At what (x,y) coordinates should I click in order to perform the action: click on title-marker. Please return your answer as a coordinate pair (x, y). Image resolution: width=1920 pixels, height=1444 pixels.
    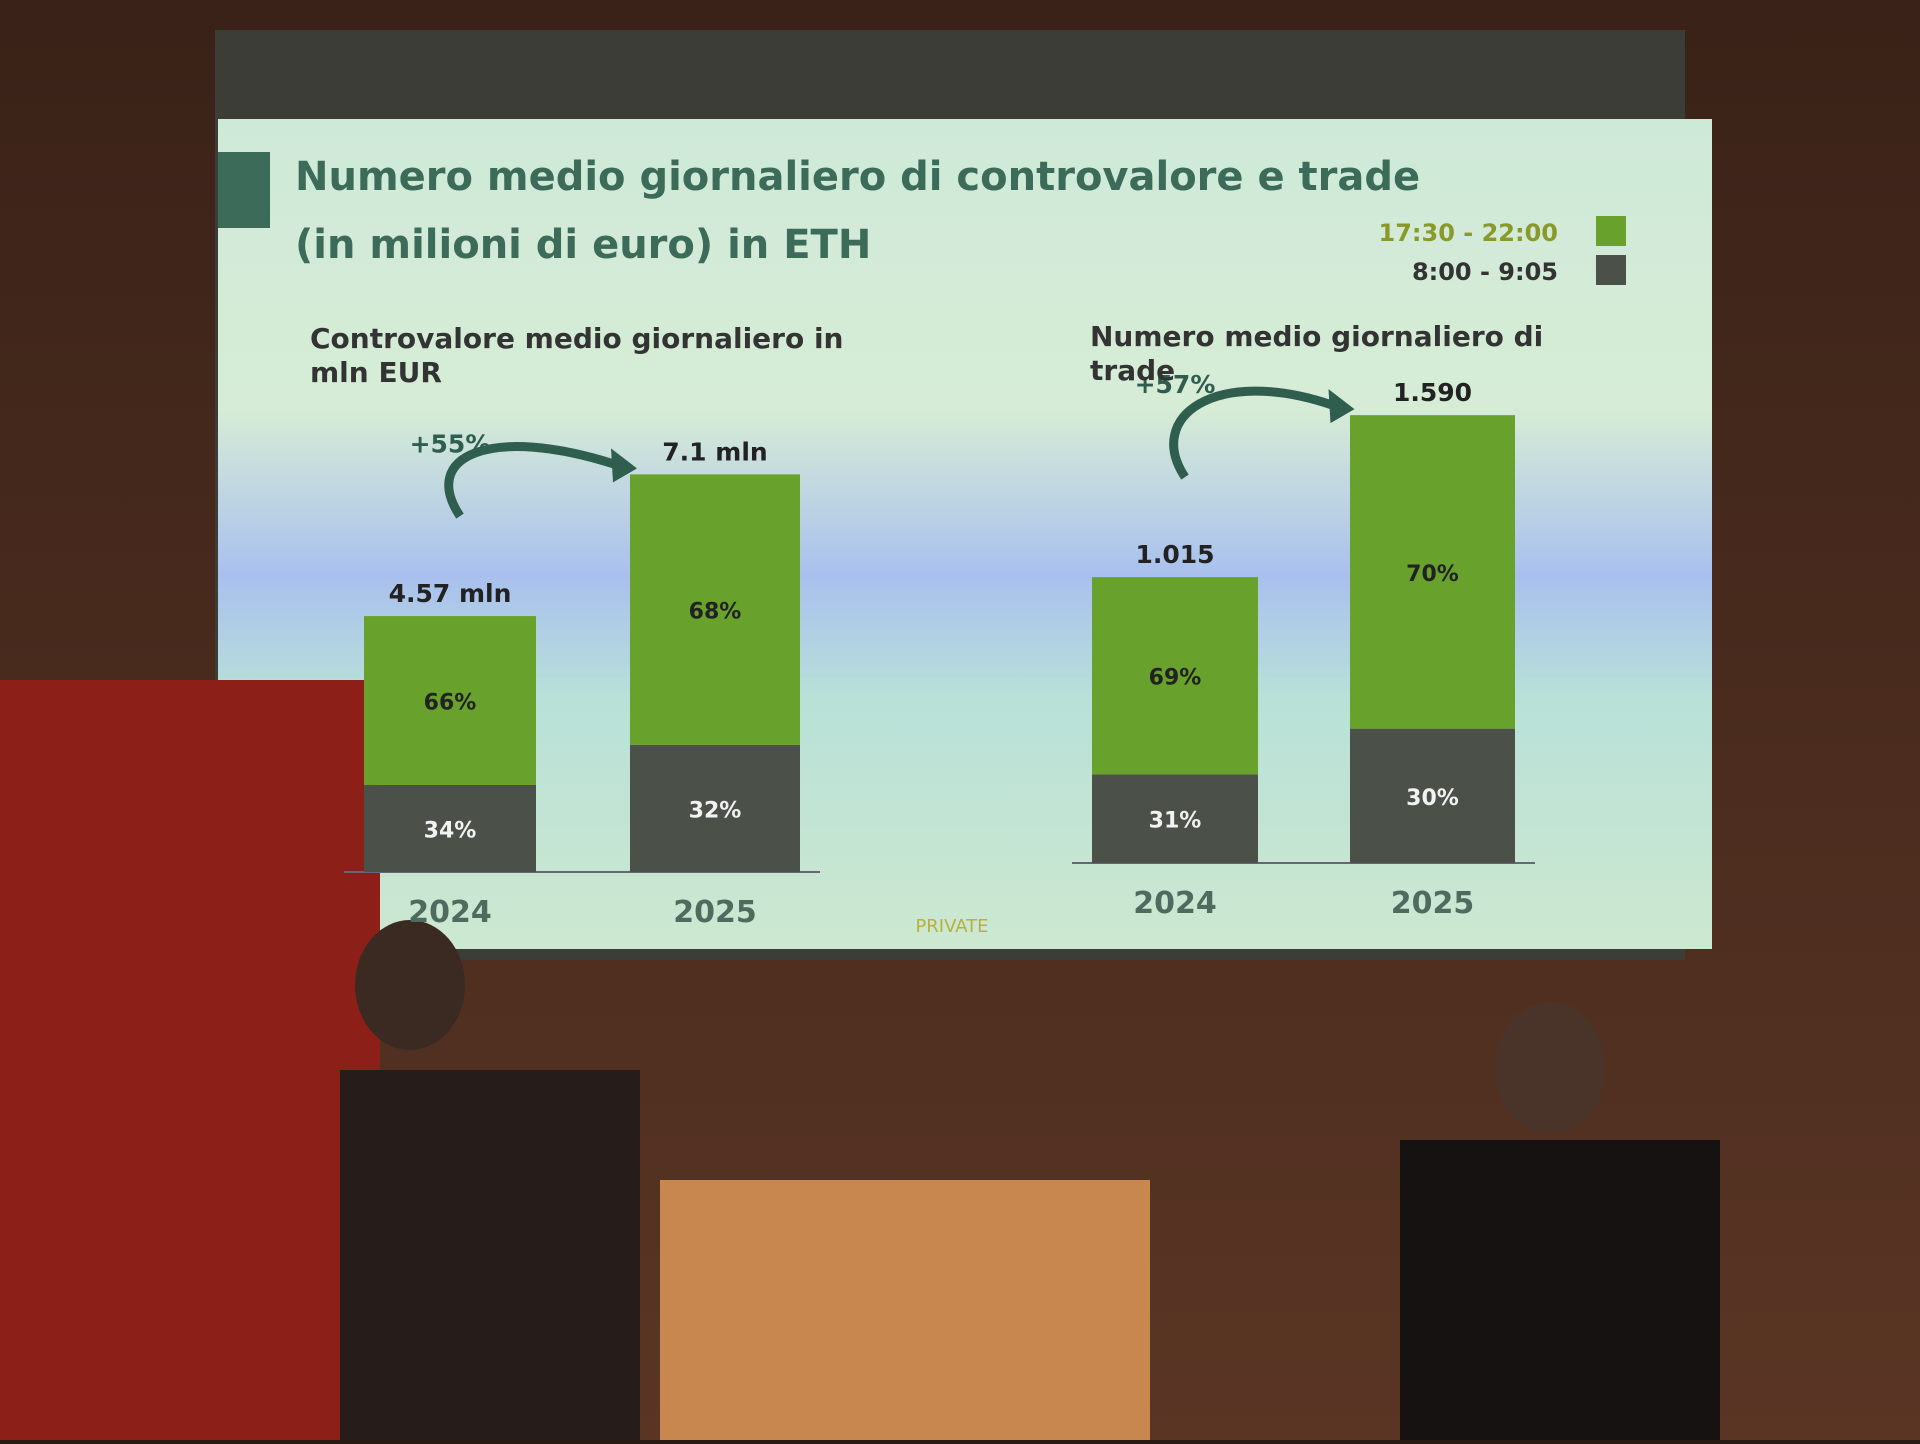
    Looking at the image, I should click on (244, 190).